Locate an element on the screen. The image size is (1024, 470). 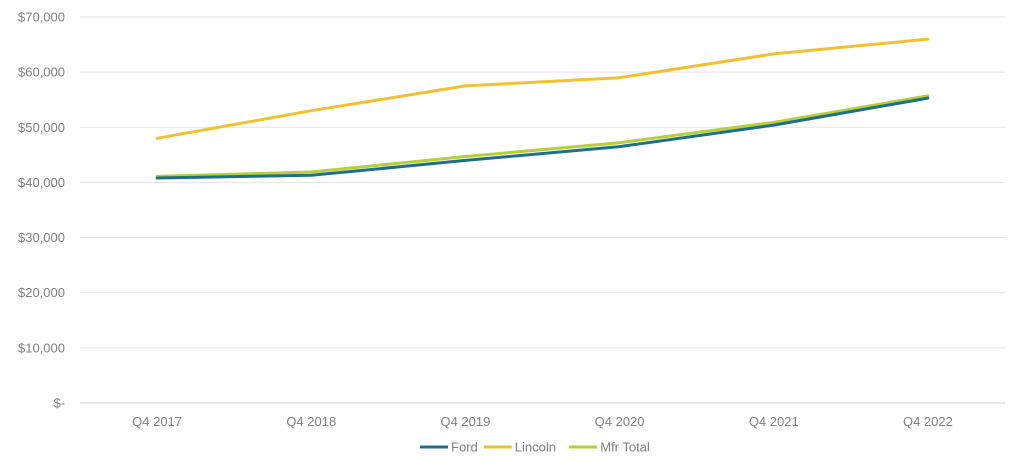
legend: Ford Lincoln Mfr Total is located at coordinates (535, 447).